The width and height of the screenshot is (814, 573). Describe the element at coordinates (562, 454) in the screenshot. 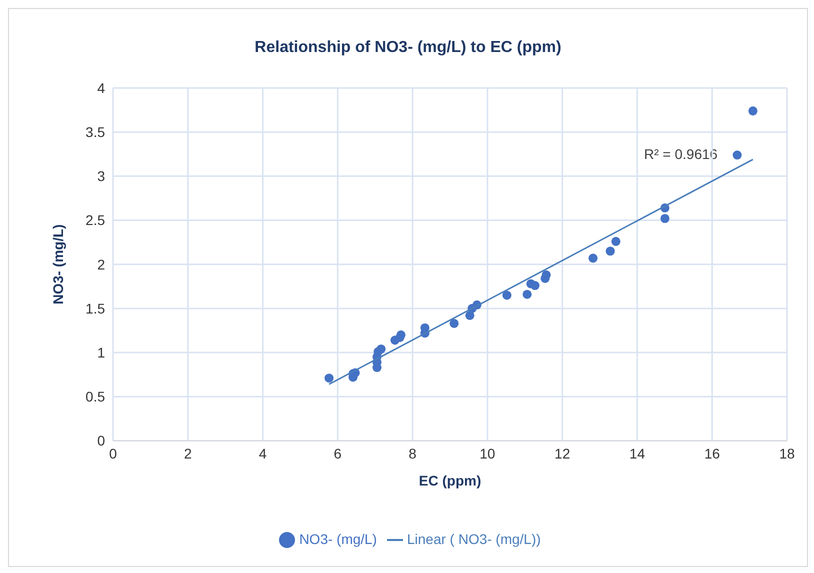

I see `x-tick-label: 12` at that location.